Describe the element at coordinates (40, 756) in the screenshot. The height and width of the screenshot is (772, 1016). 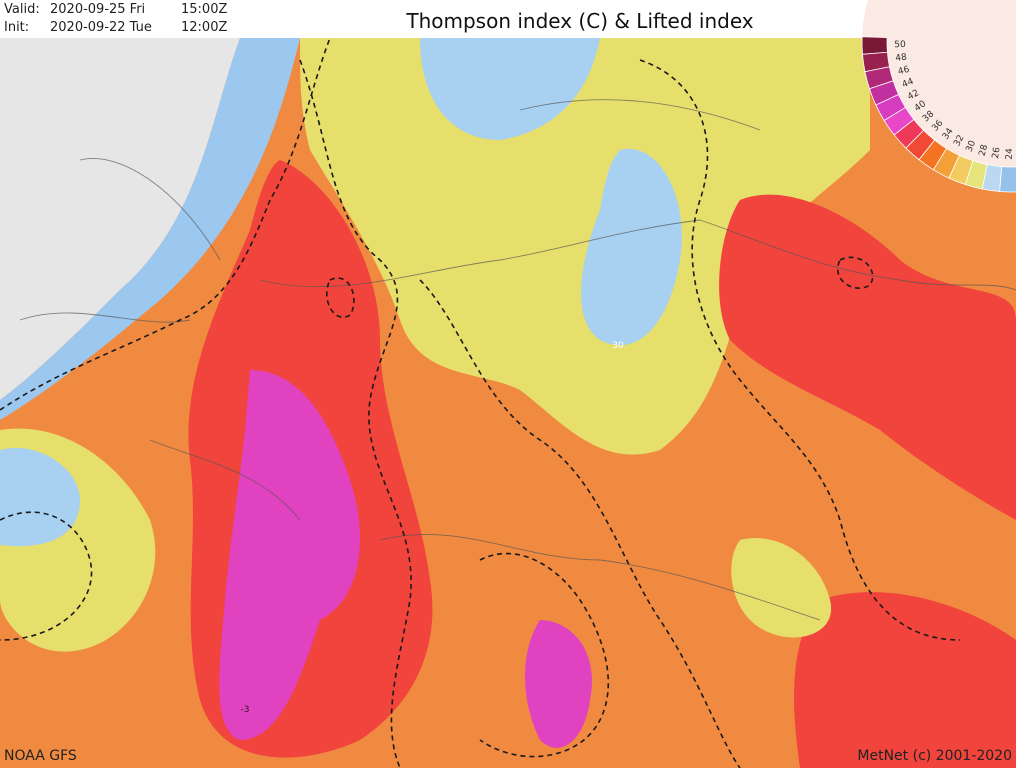
I see `source: NOAA GFS` at that location.